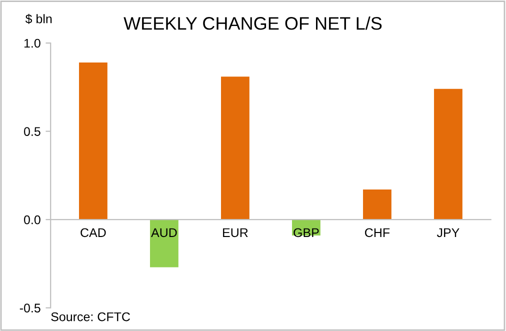 This screenshot has width=506, height=331. What do you see at coordinates (38, 19) in the screenshot?
I see `y-axis-title: $ bln` at bounding box center [38, 19].